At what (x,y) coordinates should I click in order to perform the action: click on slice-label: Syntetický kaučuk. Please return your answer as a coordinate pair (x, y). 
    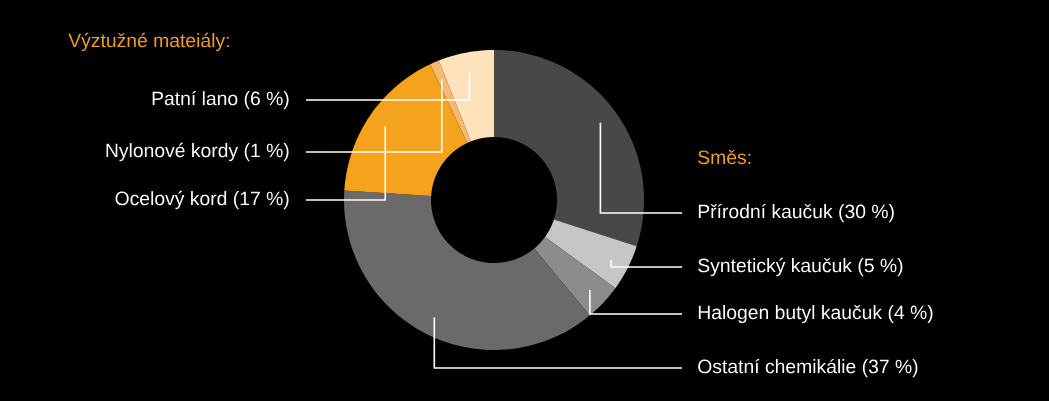
    Looking at the image, I should click on (775, 267).